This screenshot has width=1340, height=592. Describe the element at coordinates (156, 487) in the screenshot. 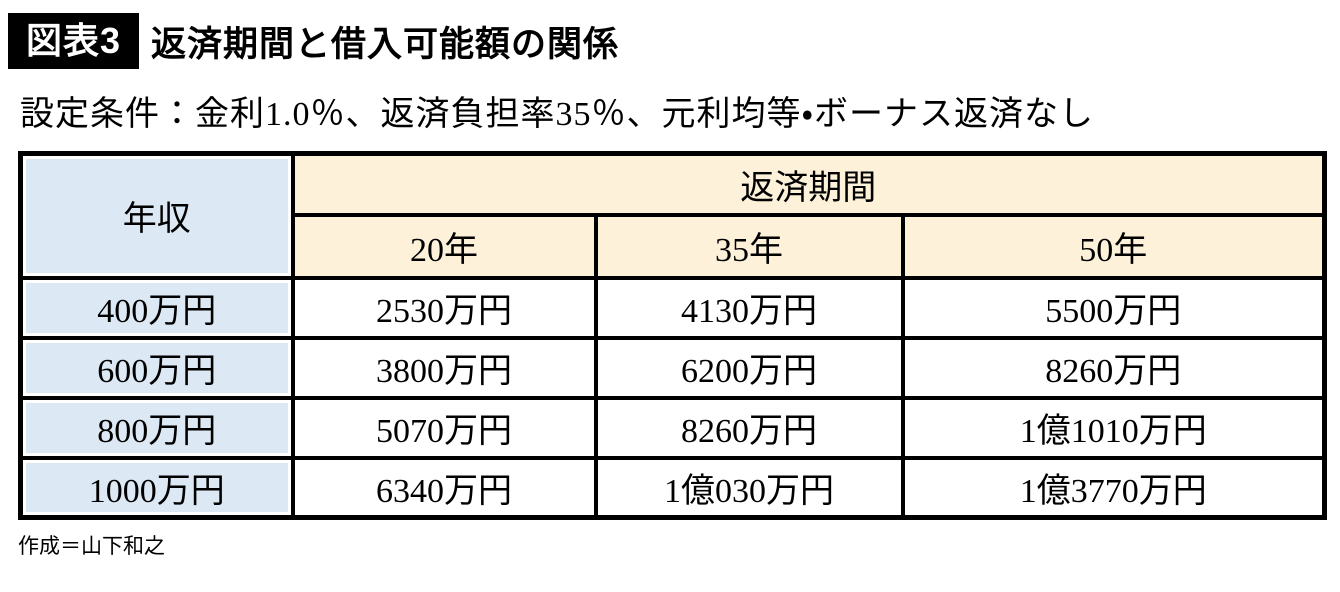

I see `row-header-income: 1000万円` at that location.